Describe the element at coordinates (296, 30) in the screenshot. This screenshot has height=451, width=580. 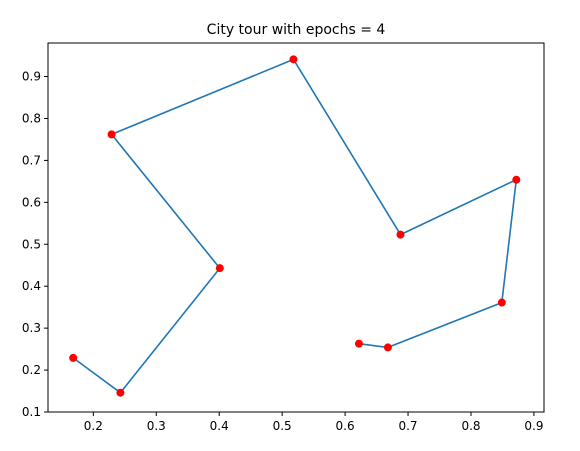
I see `chart-title: City tour with epochs = 4` at that location.